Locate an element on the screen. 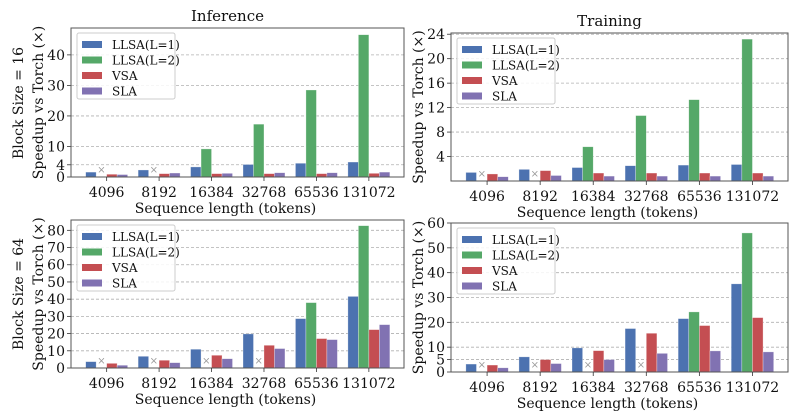  y-tick-label: 70 is located at coordinates (56, 249).